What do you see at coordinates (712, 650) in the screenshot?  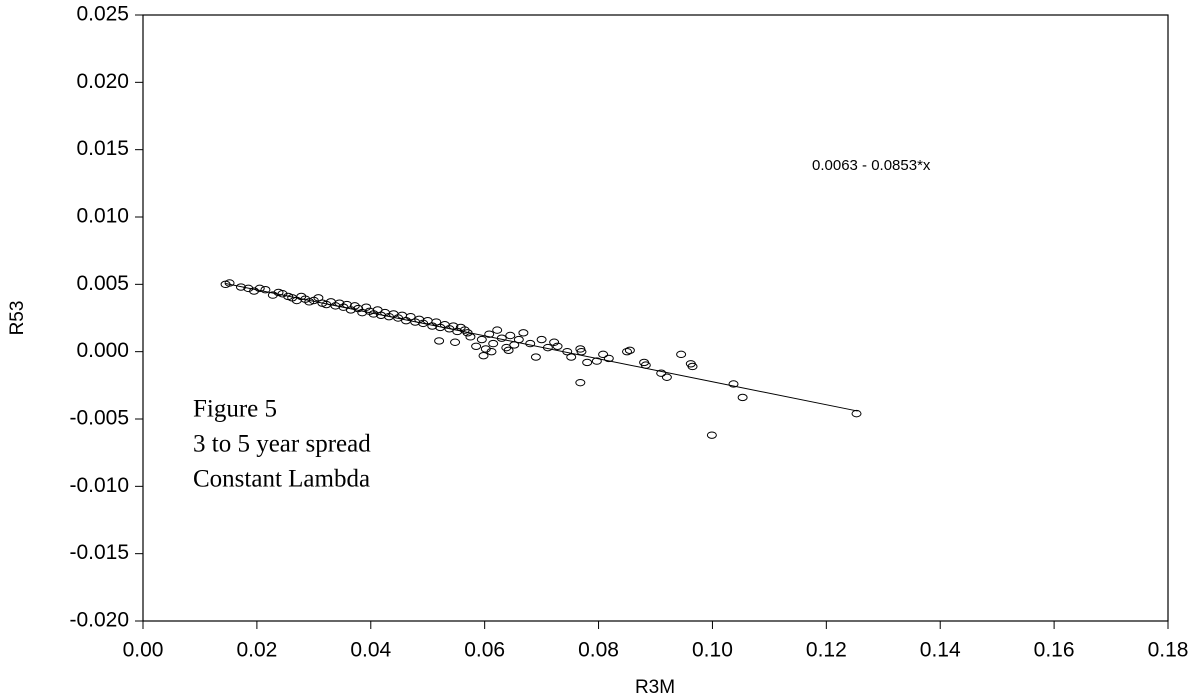 I see `x-tick-label: 0.10` at bounding box center [712, 650].